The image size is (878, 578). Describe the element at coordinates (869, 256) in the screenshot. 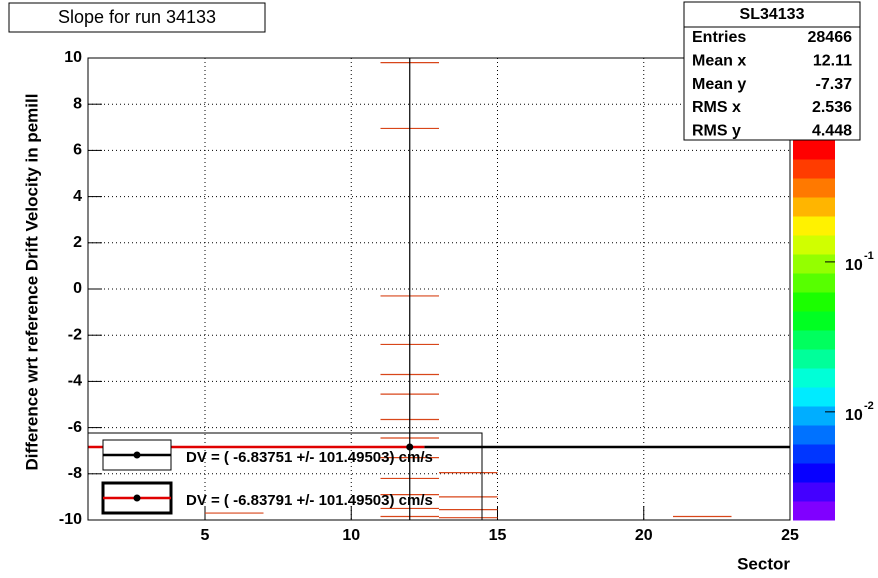

I see `z-tick-exponent: -1` at that location.